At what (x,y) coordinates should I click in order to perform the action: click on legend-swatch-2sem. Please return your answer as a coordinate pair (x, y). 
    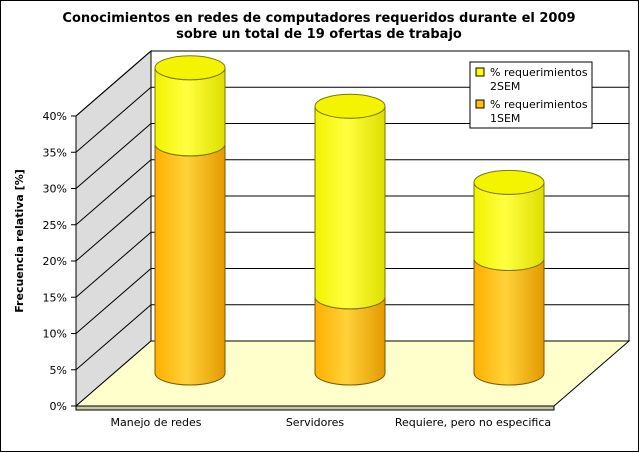
    Looking at the image, I should click on (480, 72).